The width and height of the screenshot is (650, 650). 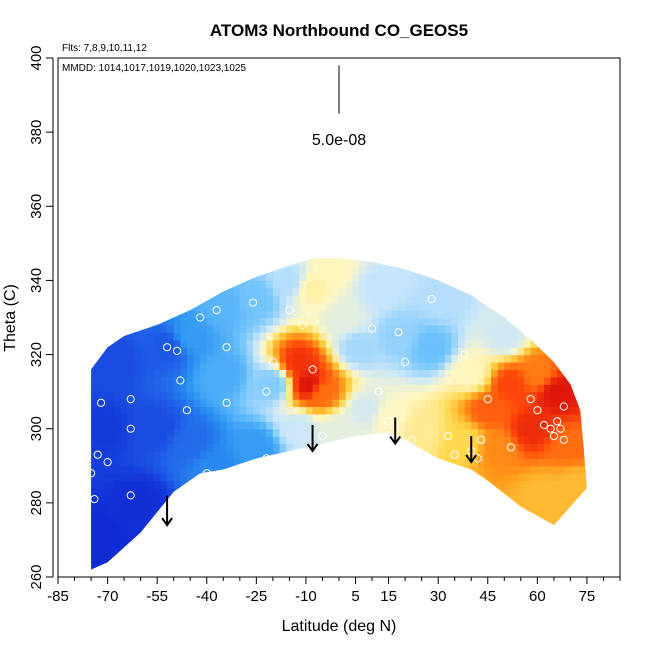 I want to click on observation-point, so click(x=206, y=473).